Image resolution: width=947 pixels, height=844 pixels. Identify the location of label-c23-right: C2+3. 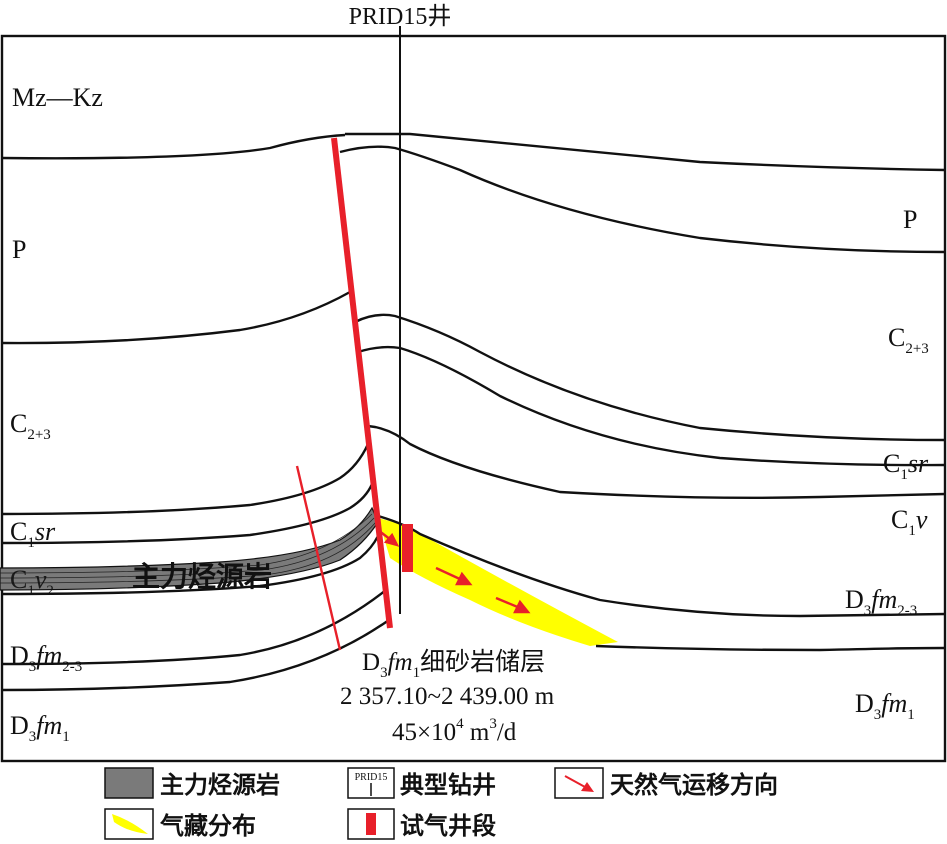
(908, 340).